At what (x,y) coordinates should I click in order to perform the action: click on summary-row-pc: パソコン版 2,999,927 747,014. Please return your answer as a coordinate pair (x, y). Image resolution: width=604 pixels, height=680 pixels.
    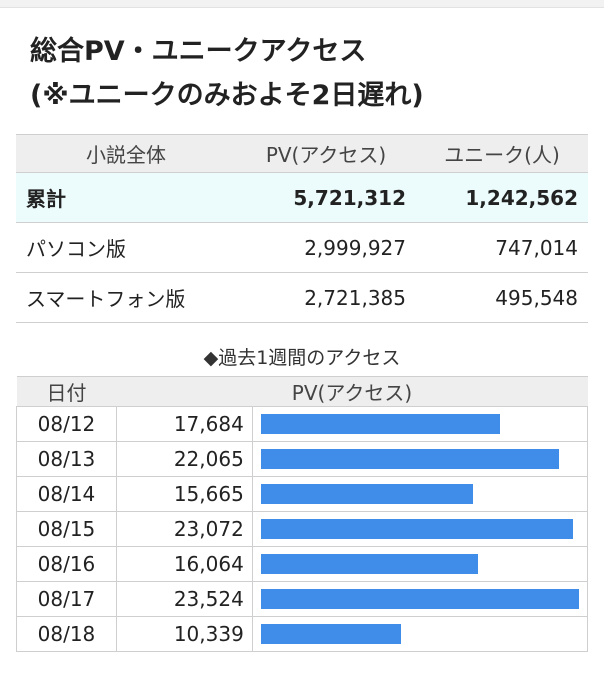
    Looking at the image, I should click on (302, 247).